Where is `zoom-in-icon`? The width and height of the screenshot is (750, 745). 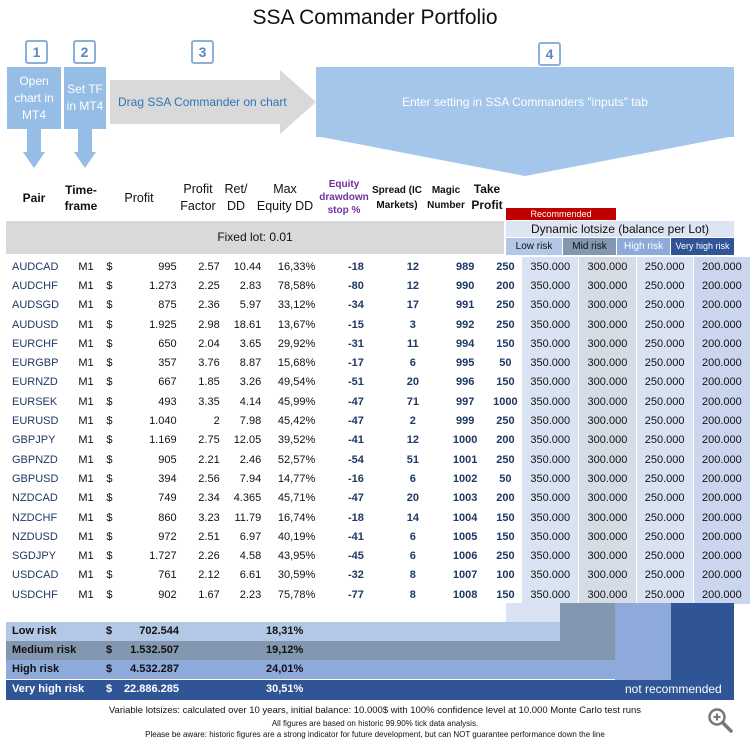
zoom-in-icon is located at coordinates (720, 720).